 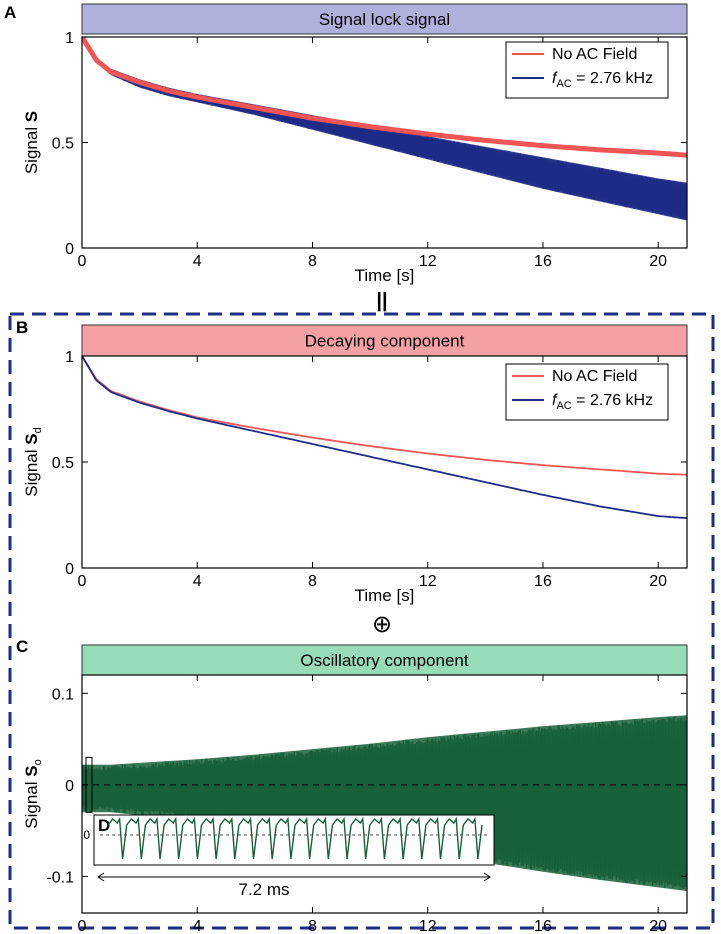 I want to click on chart-title: Decaying component, so click(x=385, y=341).